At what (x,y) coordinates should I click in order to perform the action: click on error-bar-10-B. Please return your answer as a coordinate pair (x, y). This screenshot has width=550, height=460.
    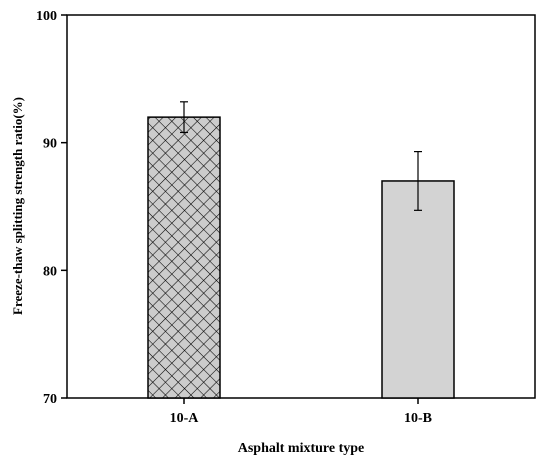
    Looking at the image, I should click on (418, 181).